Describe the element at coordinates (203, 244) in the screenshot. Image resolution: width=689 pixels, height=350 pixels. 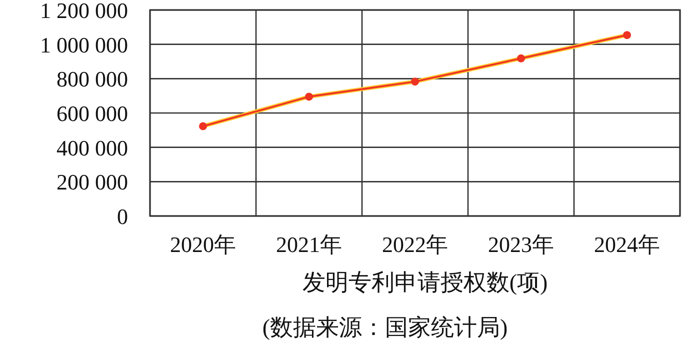
I see `xtick: 2020年` at that location.